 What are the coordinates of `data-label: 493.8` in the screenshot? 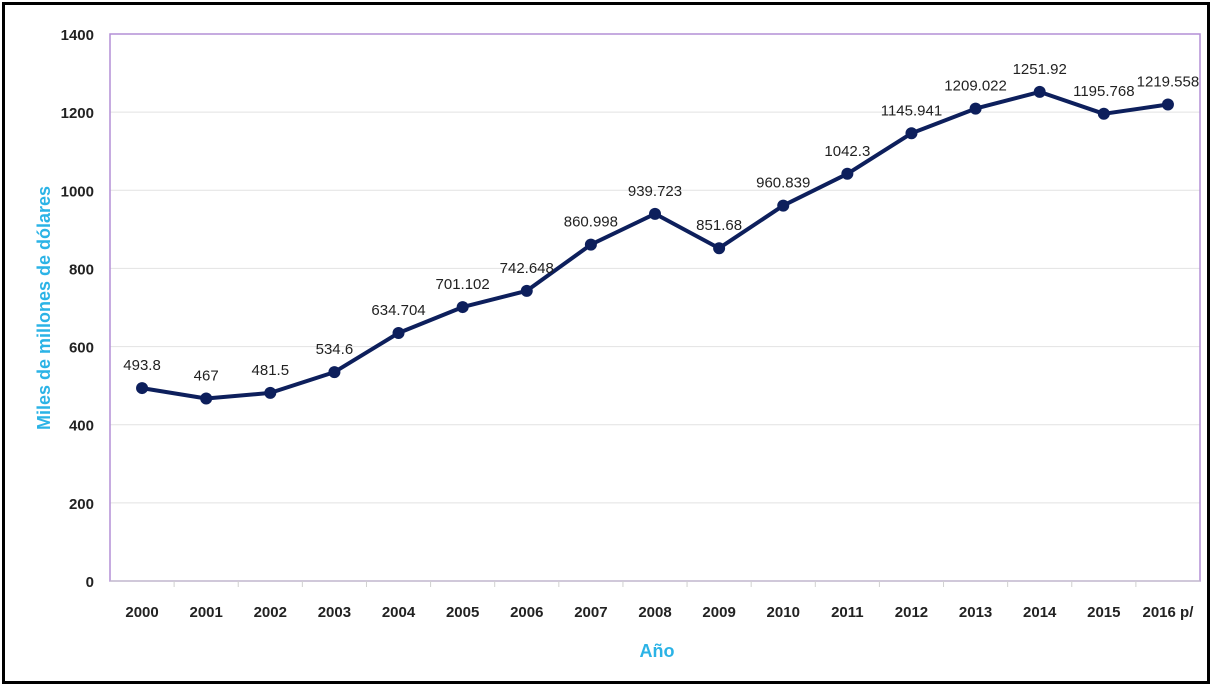 It's located at (142, 365).